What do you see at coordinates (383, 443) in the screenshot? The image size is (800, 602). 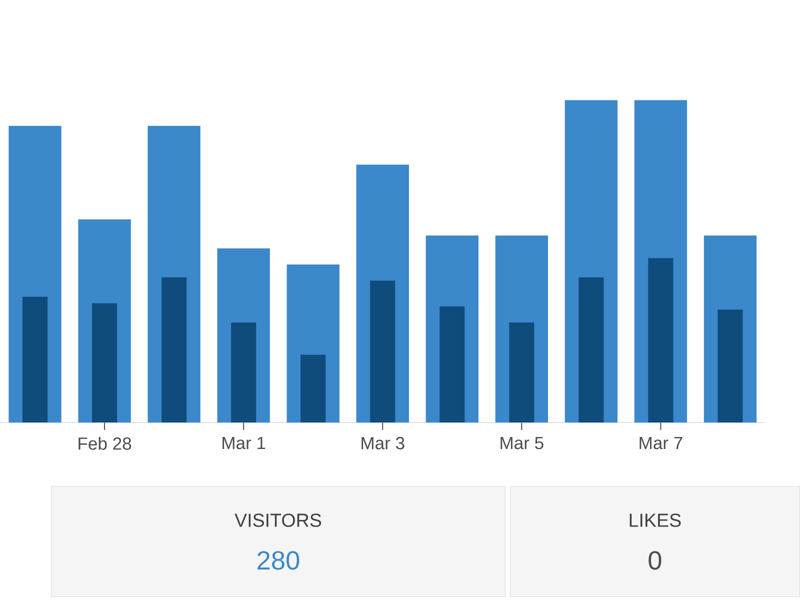 I see `x-tick-label: Mar 3` at bounding box center [383, 443].